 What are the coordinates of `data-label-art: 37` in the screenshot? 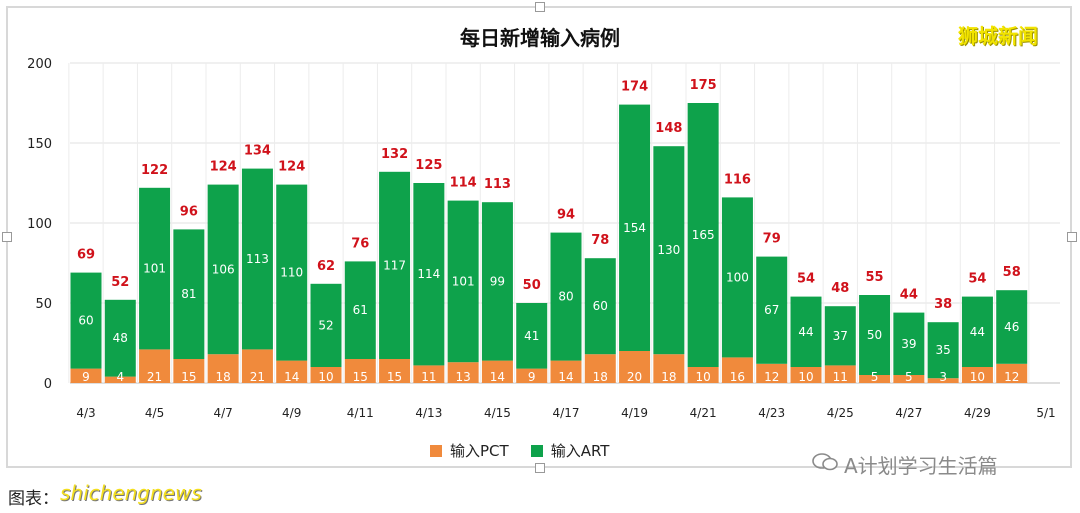 It's located at (840, 336).